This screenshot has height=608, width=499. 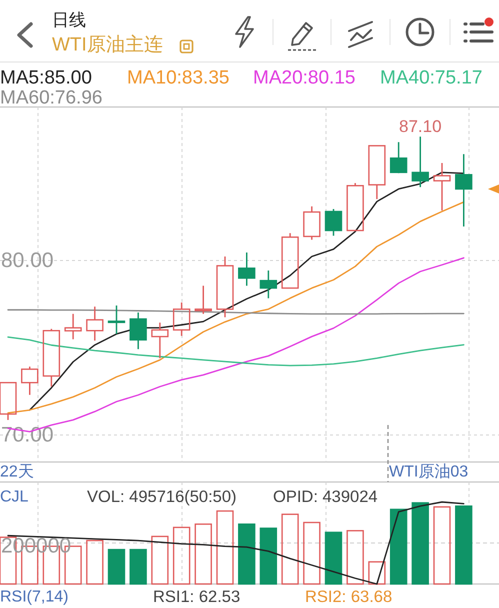 I want to click on text: MA10:83.35, so click(x=178, y=78).